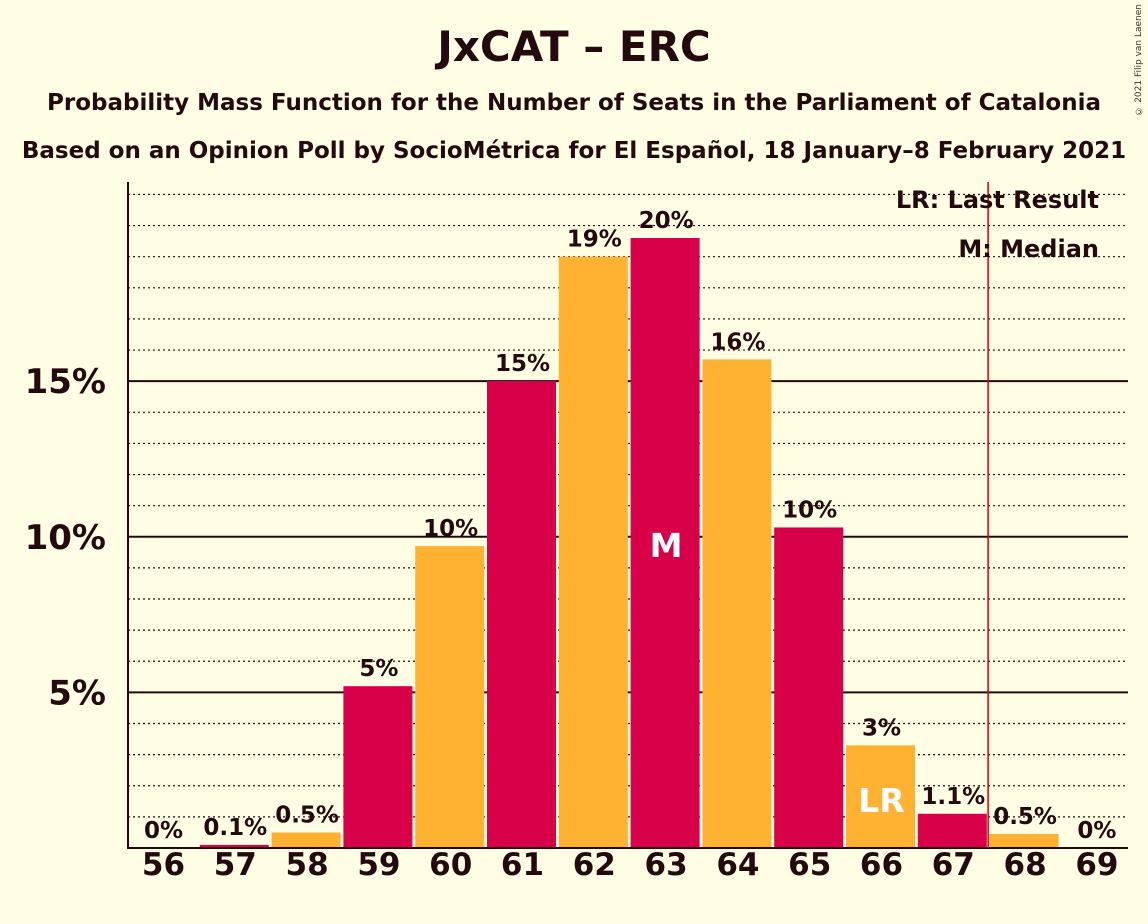  I want to click on data-label-68: 0.5%, so click(1025, 817).